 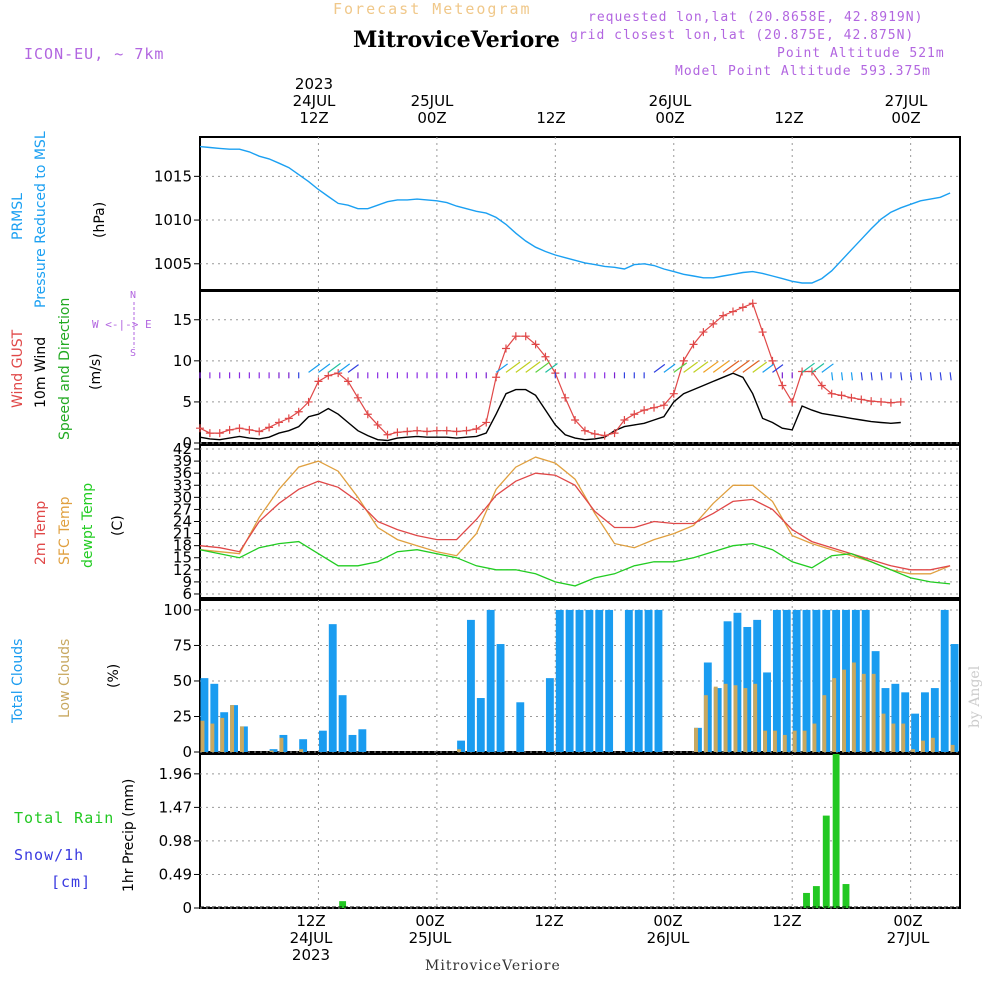 What do you see at coordinates (432, 9) in the screenshot?
I see `chart-title: Forecast Meteogram` at bounding box center [432, 9].